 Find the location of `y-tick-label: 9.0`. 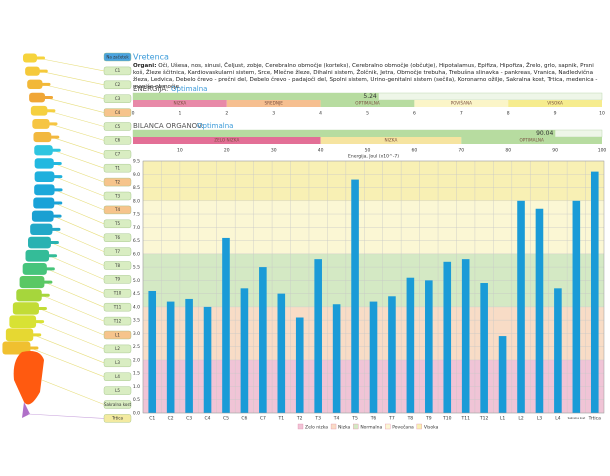

y-tick-label: 9.0 is located at coordinates (136, 175).